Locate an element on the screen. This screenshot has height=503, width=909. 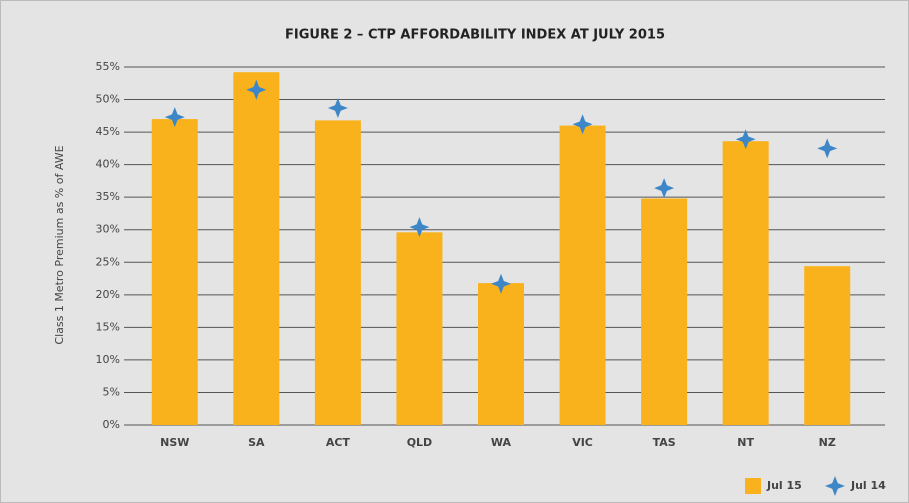
y-tick-label: 55% is located at coordinates (108, 66).